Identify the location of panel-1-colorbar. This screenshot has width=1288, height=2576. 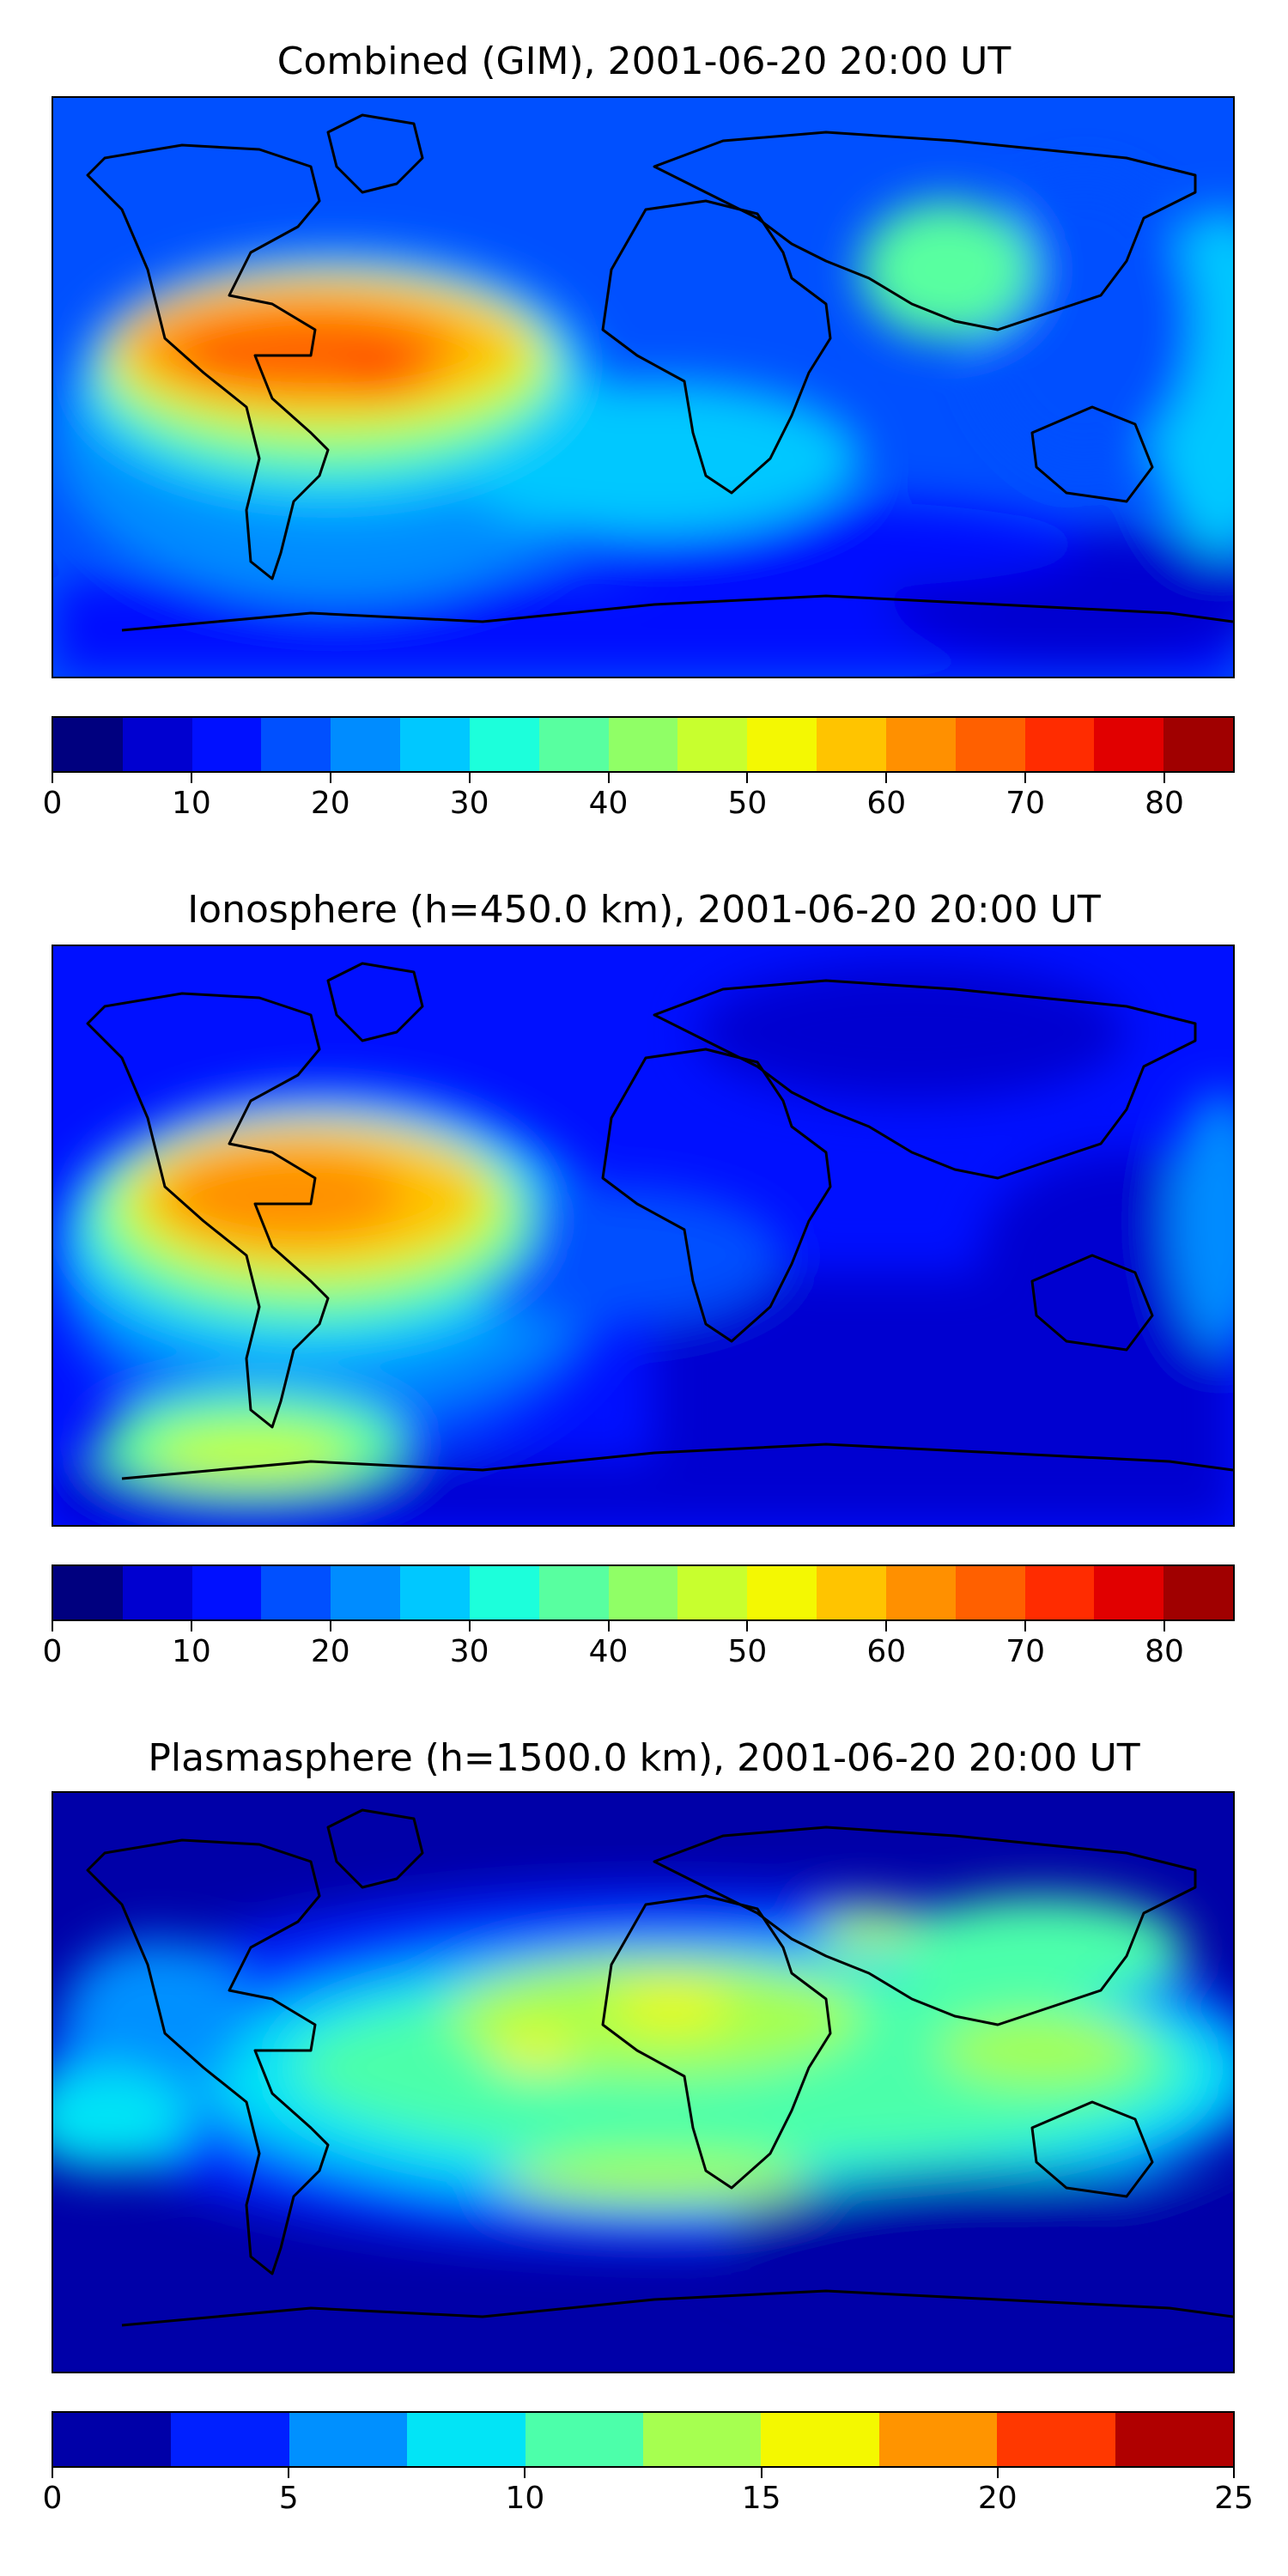
(643, 744).